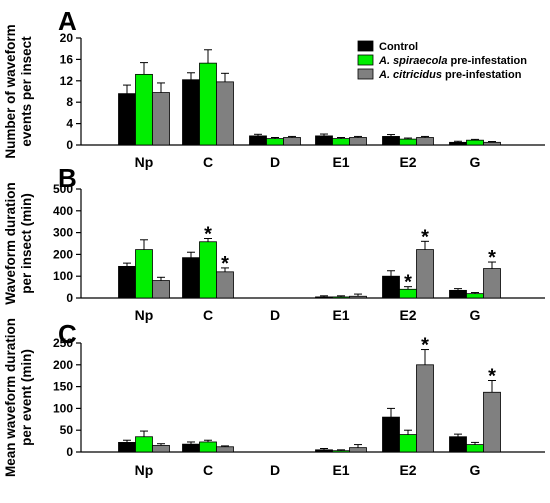  Describe the element at coordinates (452, 61) in the screenshot. I see `legend-label: A. spiraecola pre-infestation` at that location.